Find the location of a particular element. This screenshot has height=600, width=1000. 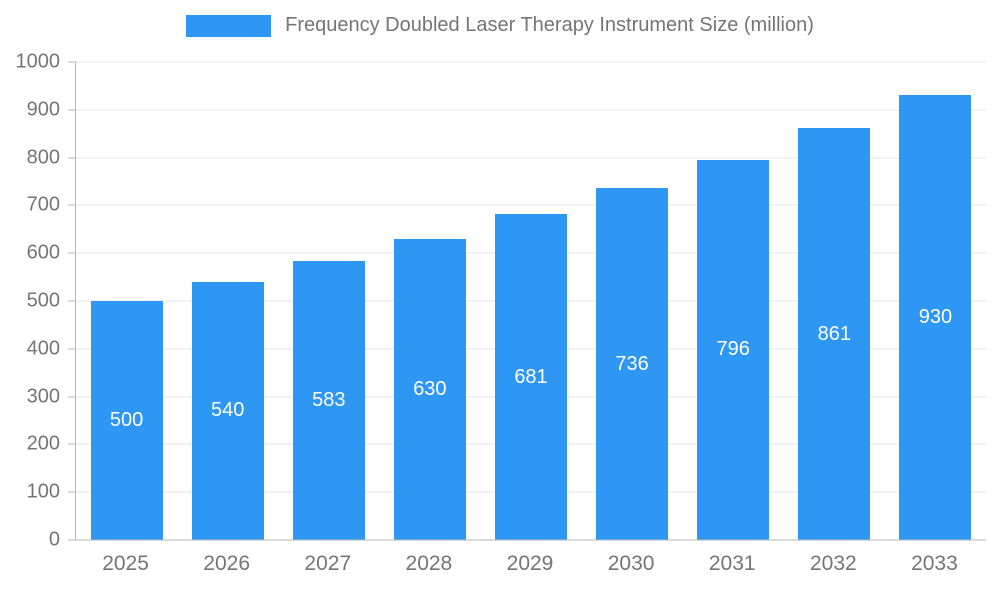

bar-2028: 630 is located at coordinates (429, 389).